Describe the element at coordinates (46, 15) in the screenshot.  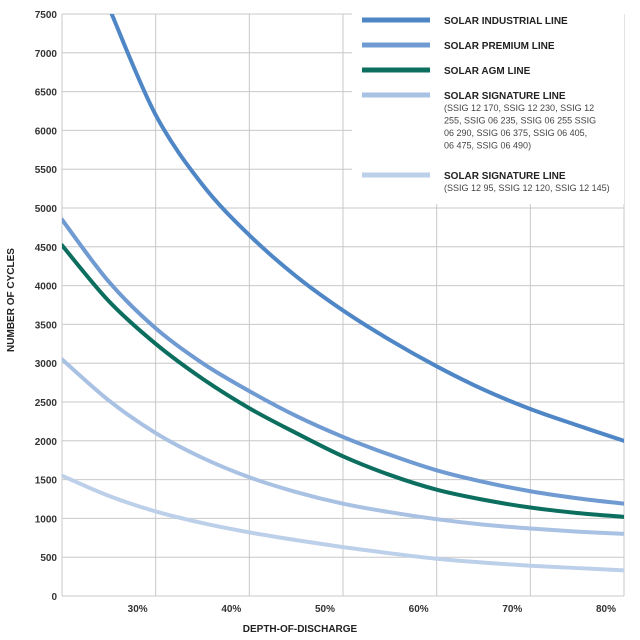
I see `y-tick-label: 7500` at that location.